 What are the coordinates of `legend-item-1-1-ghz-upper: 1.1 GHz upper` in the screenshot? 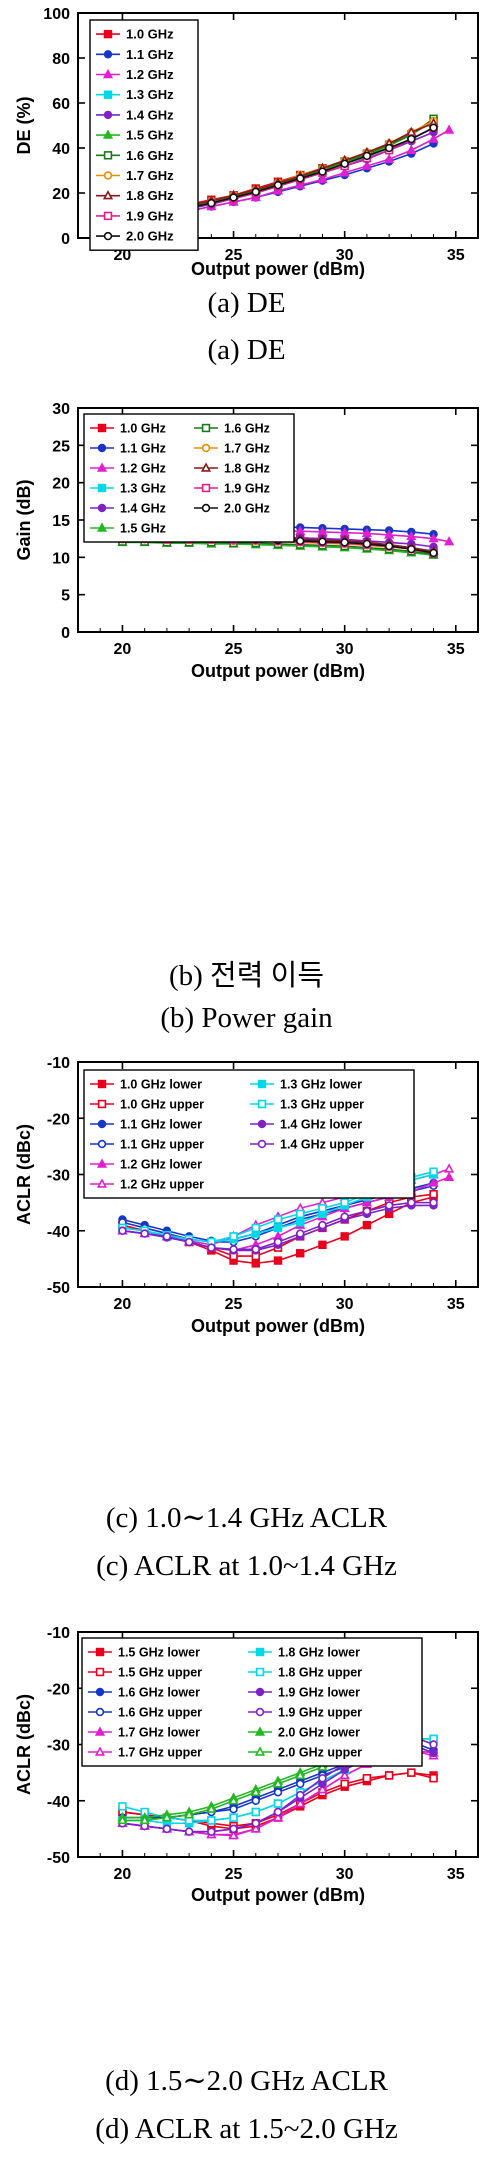 It's located at (147, 1145).